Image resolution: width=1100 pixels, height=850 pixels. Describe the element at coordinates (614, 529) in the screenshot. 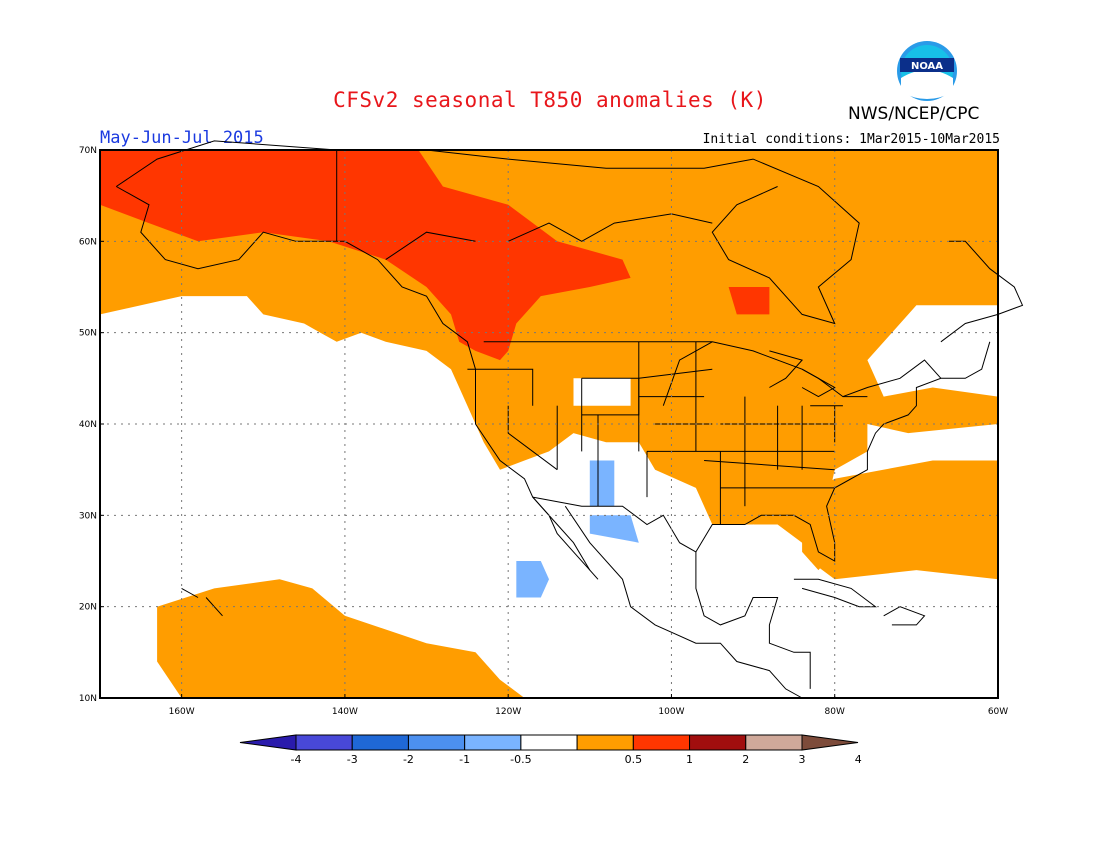

I see `anomaly-region-southwest-cool-b` at that location.